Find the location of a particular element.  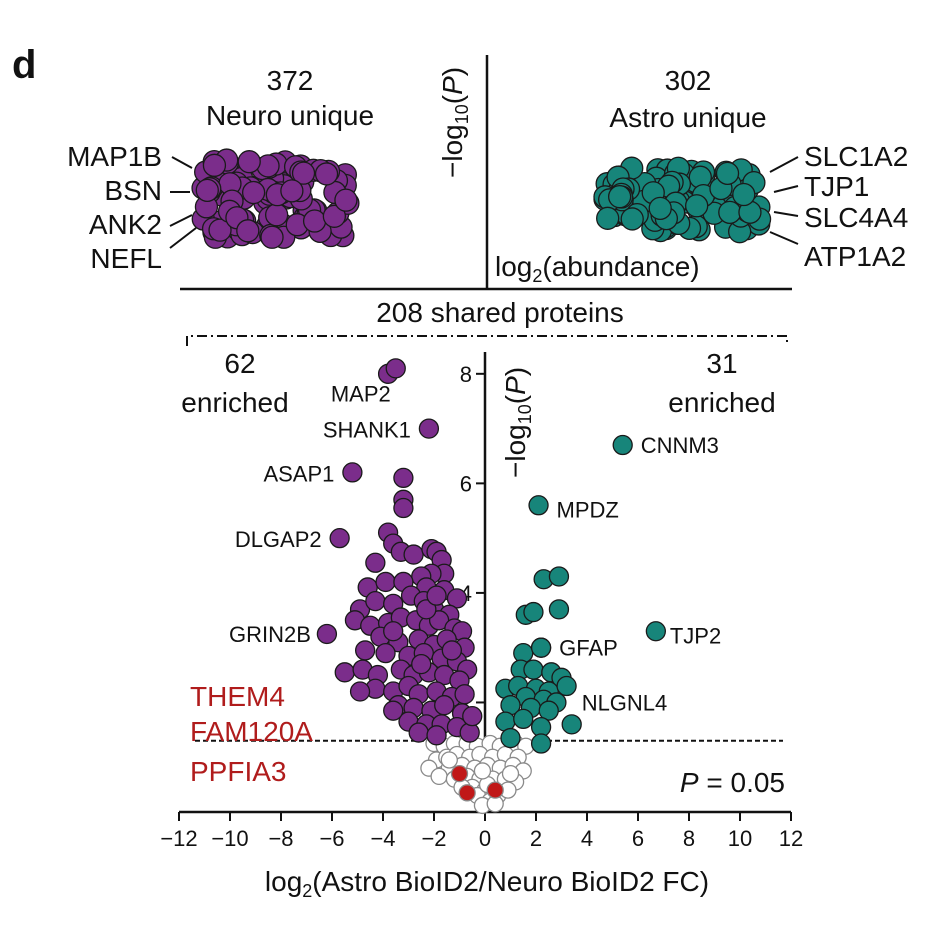

x-tick-label: −12 is located at coordinates (178, 838).